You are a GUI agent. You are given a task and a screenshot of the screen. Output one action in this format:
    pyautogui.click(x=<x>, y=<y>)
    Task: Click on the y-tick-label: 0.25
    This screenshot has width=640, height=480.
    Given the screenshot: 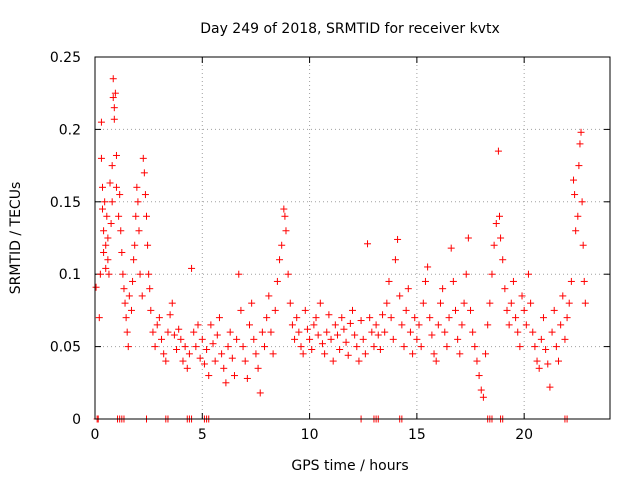 What is the action you would take?
    pyautogui.click(x=65, y=58)
    